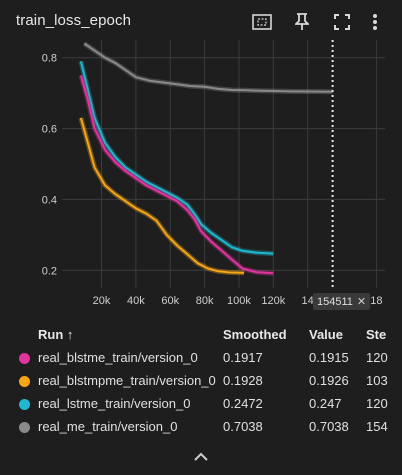 This screenshot has width=402, height=475. What do you see at coordinates (326, 334) in the screenshot?
I see `value-column-header: Value` at bounding box center [326, 334].